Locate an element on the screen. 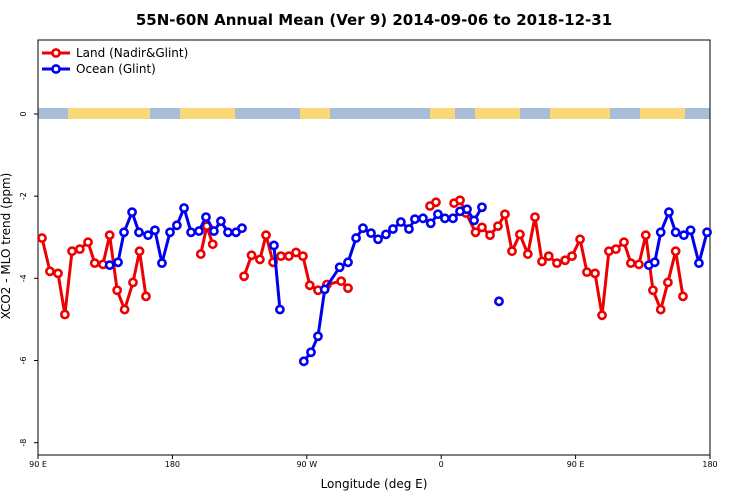  x-tick-label: 90 W is located at coordinates (306, 464).